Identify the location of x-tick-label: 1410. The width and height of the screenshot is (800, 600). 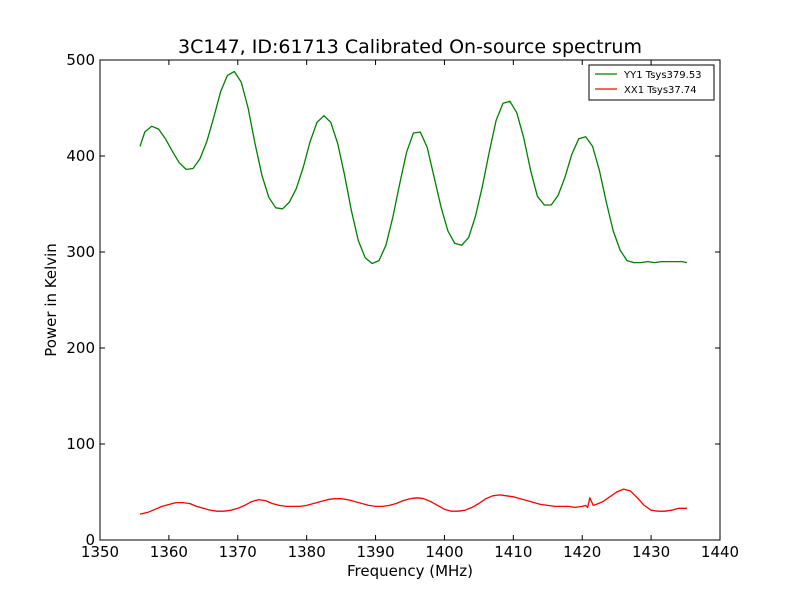
(513, 552).